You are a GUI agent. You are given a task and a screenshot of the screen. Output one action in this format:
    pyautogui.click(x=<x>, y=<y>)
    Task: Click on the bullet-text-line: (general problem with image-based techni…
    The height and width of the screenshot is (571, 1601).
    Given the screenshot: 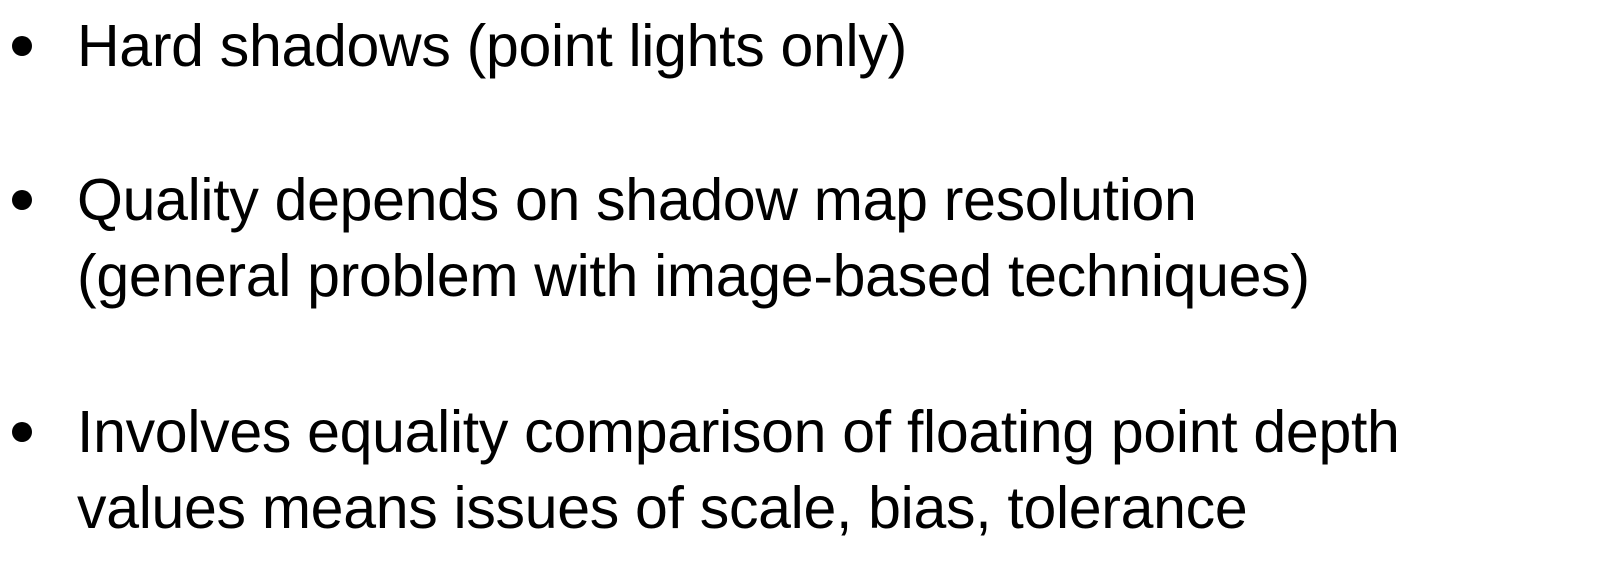 What is the action you would take?
    pyautogui.click(x=693, y=276)
    